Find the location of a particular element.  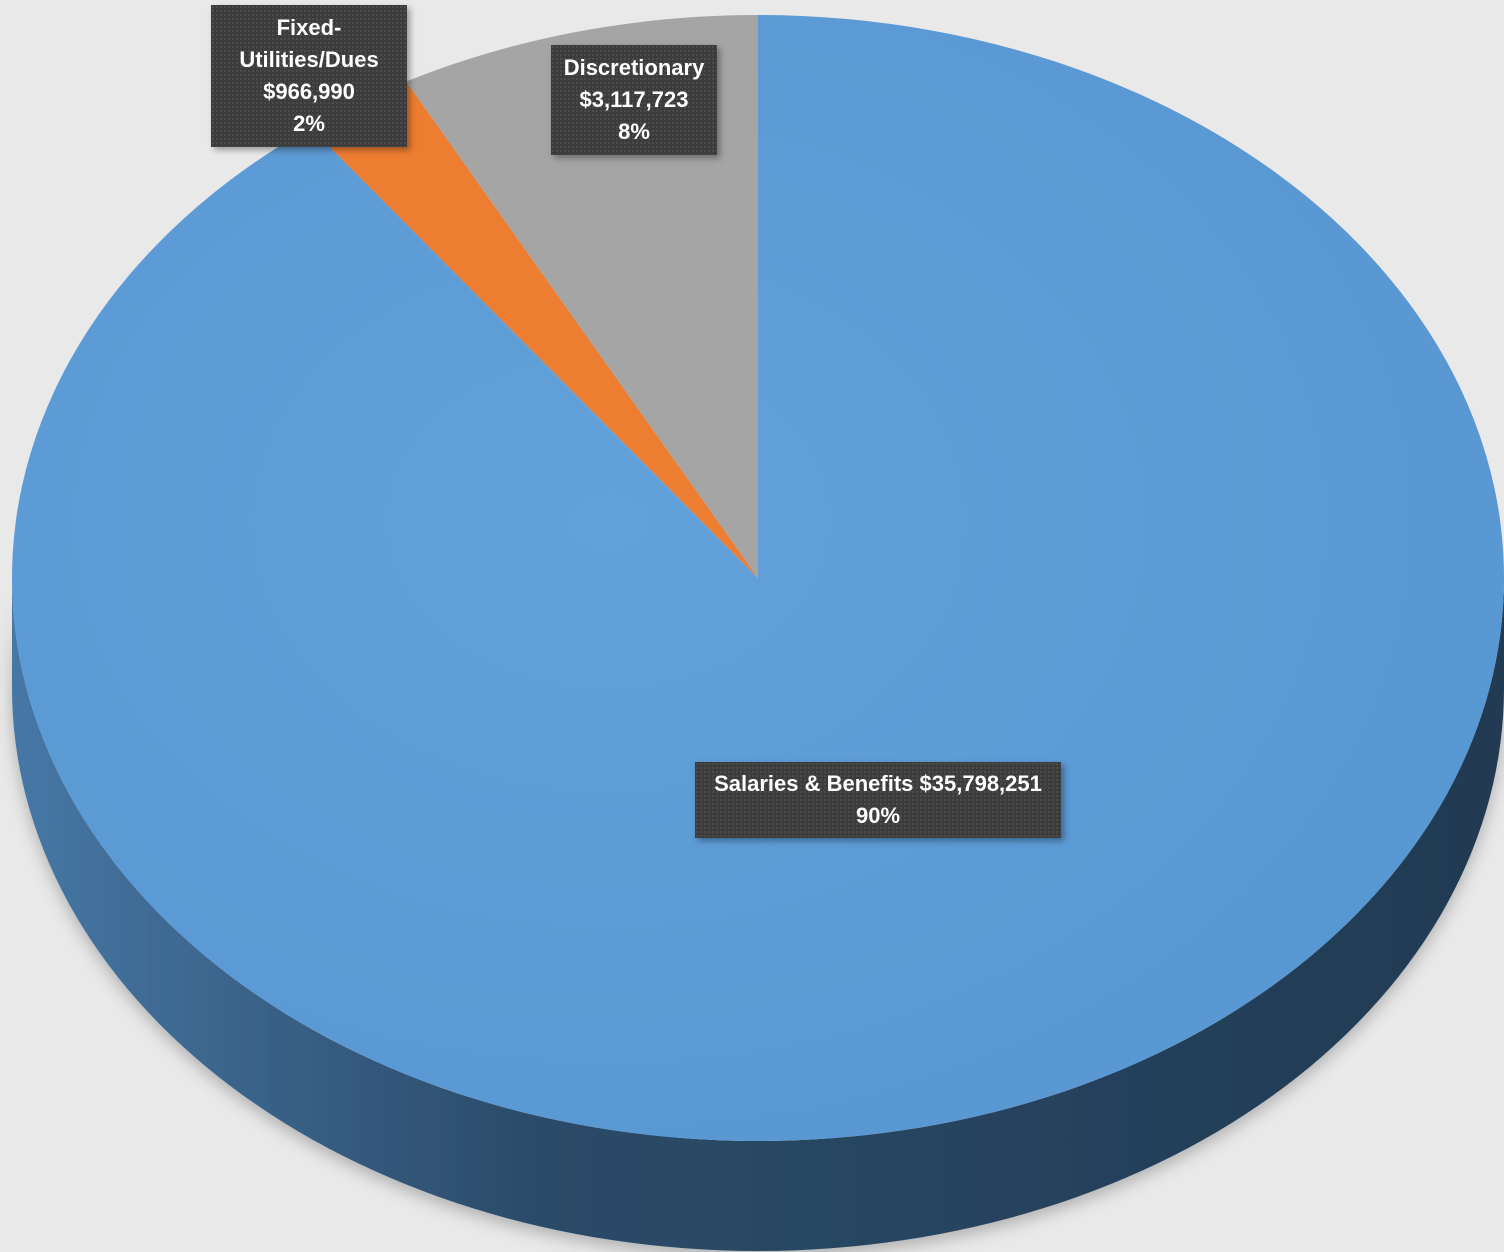

data-label-discretionary-value: $3,117,723 is located at coordinates (634, 99).